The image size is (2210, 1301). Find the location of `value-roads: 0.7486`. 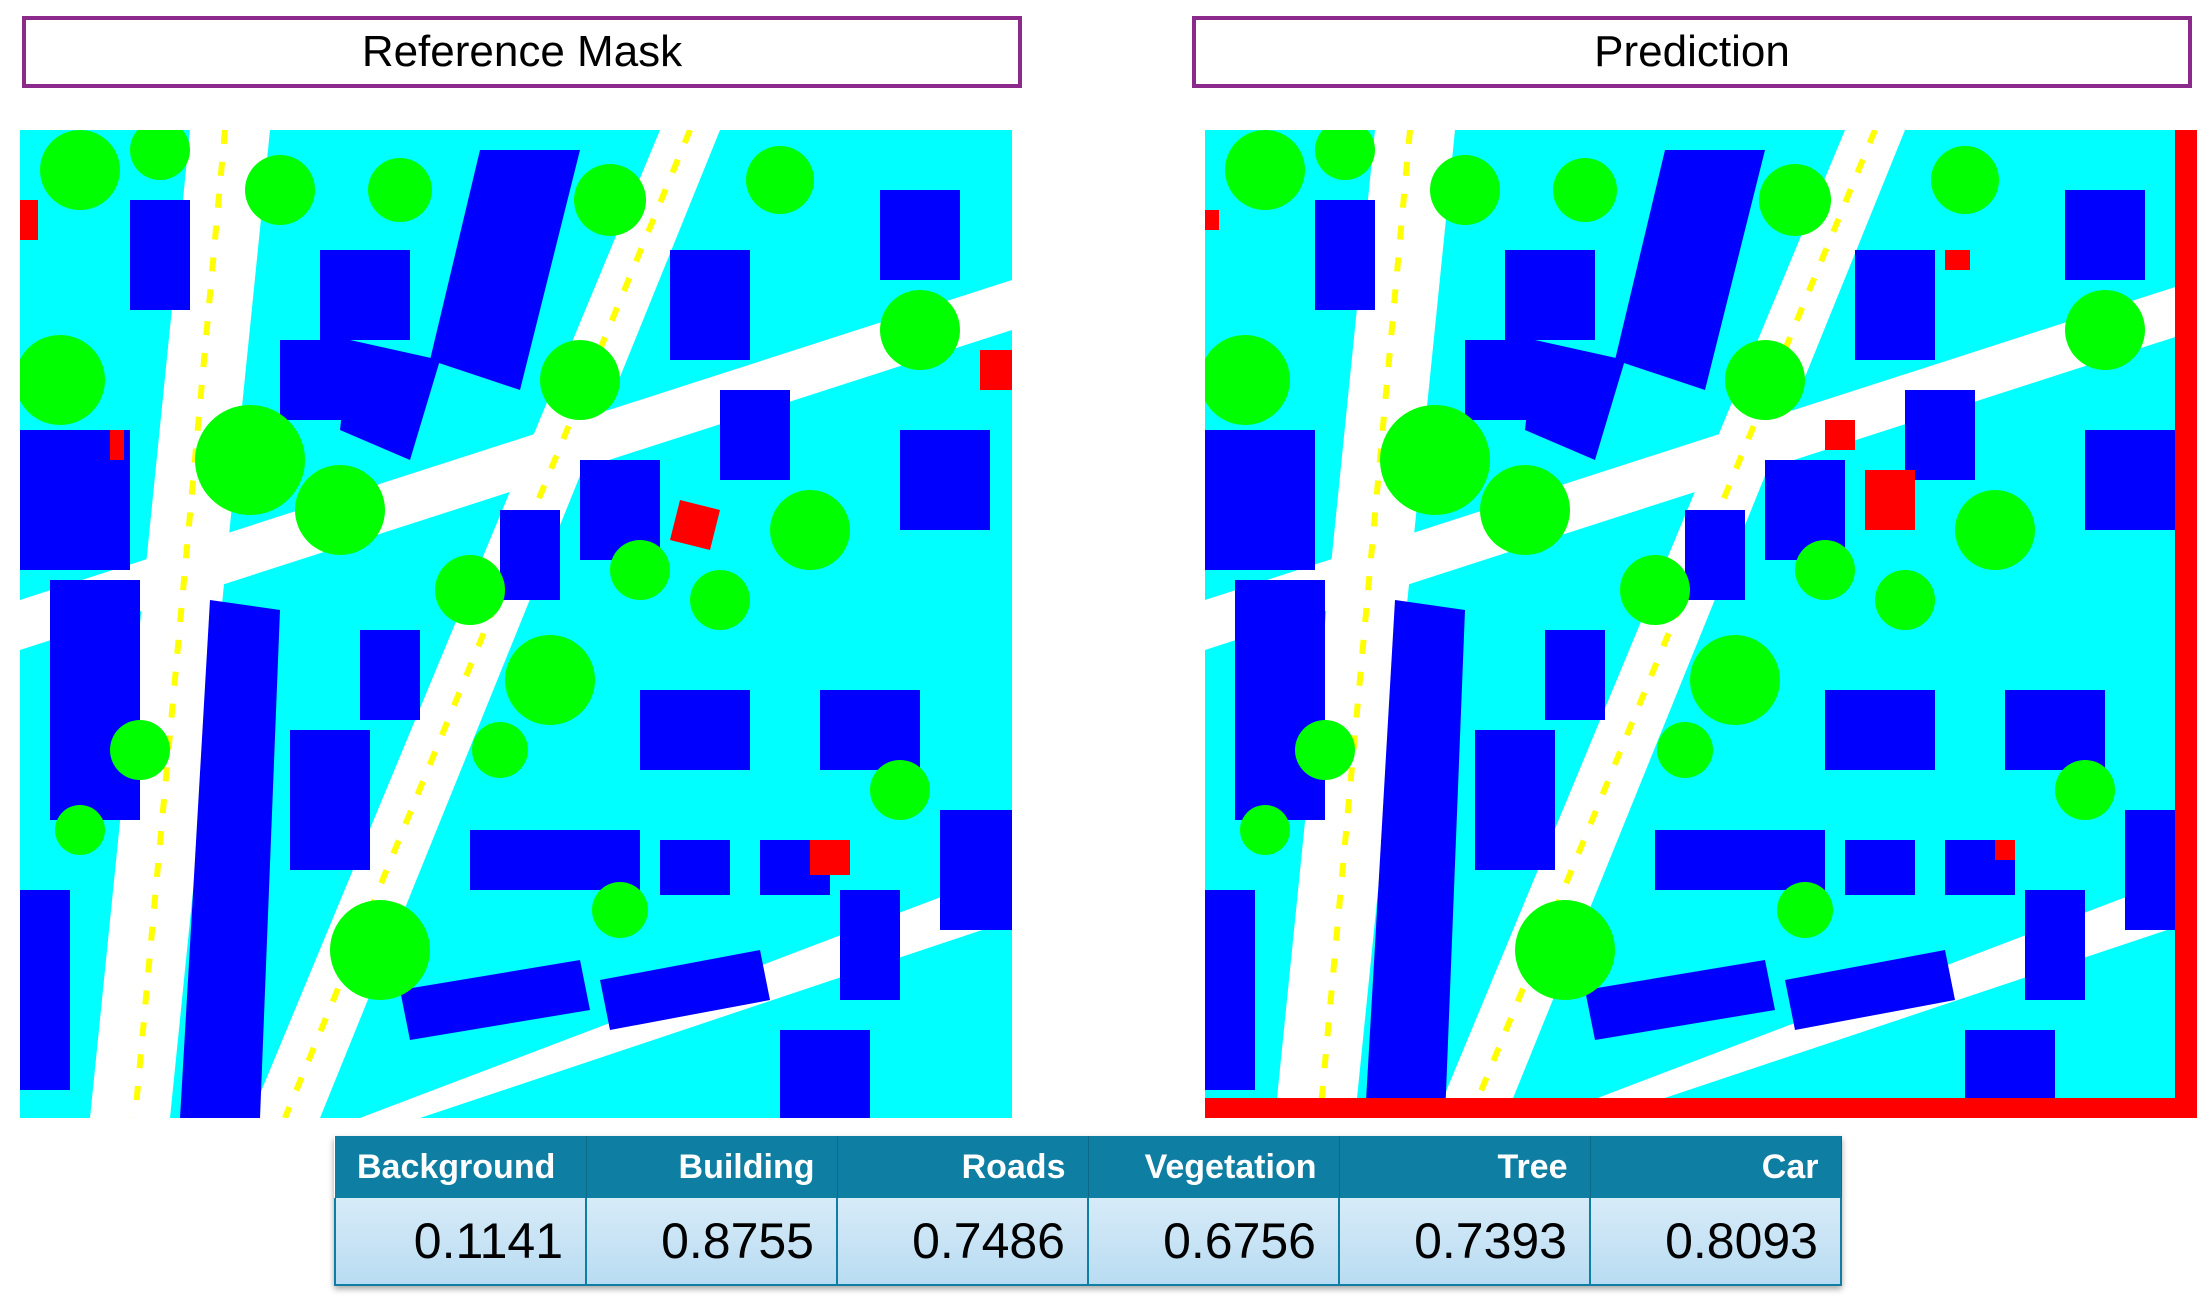

value-roads: 0.7486 is located at coordinates (963, 1242).